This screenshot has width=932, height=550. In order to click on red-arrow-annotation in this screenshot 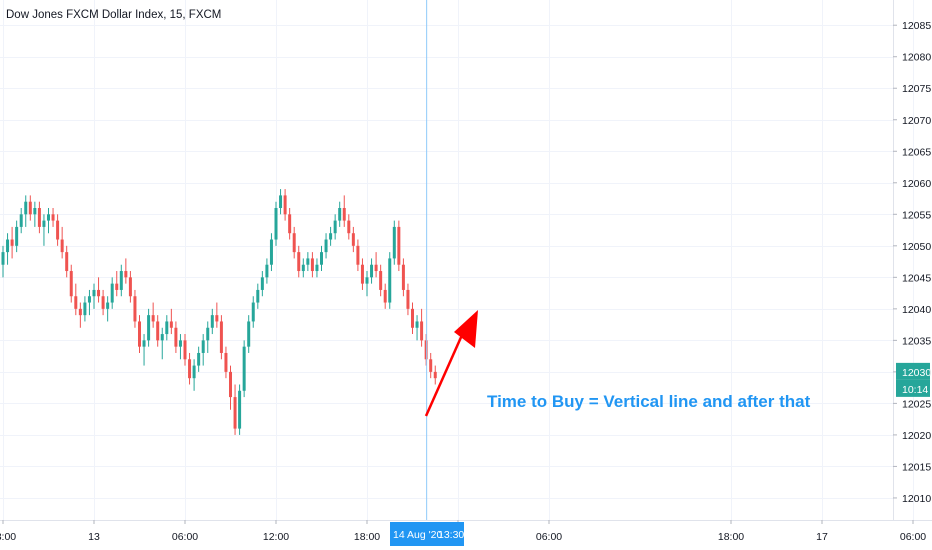, I will do `click(451, 363)`.